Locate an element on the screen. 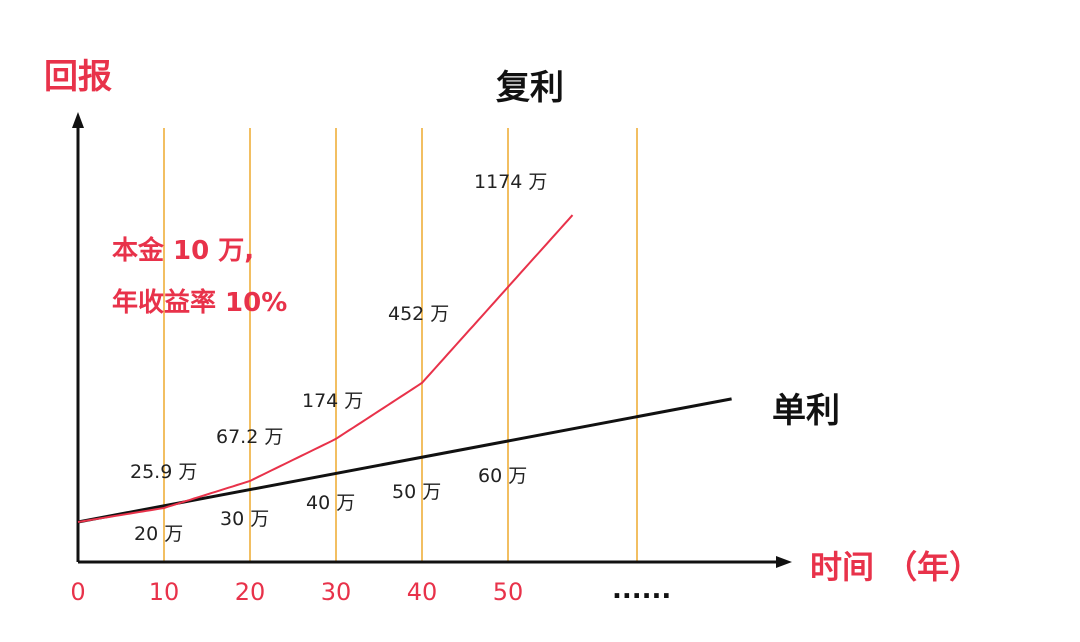 This screenshot has height=642, width=1080. data-label-simple-10: 20 万 is located at coordinates (158, 534).